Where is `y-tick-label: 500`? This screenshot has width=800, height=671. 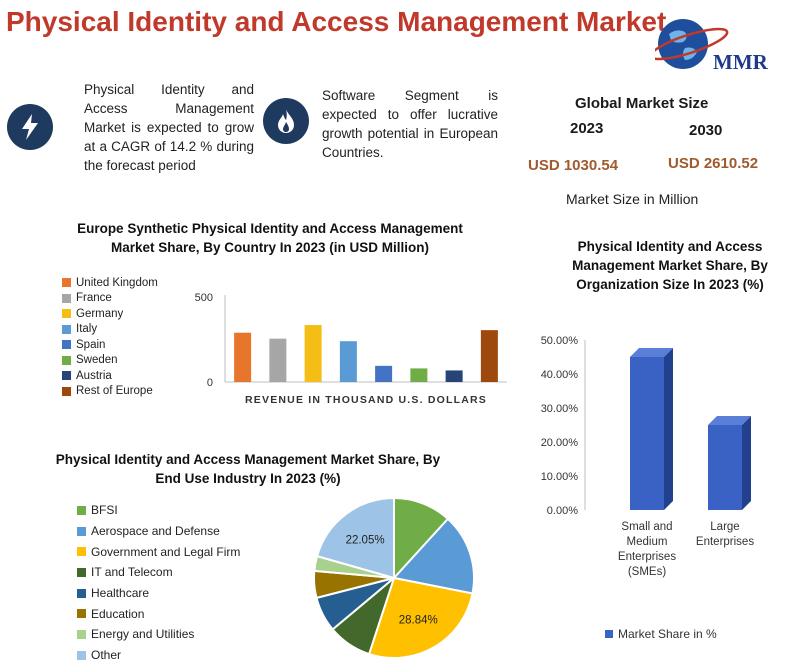 y-tick-label: 500 is located at coordinates (204, 298).